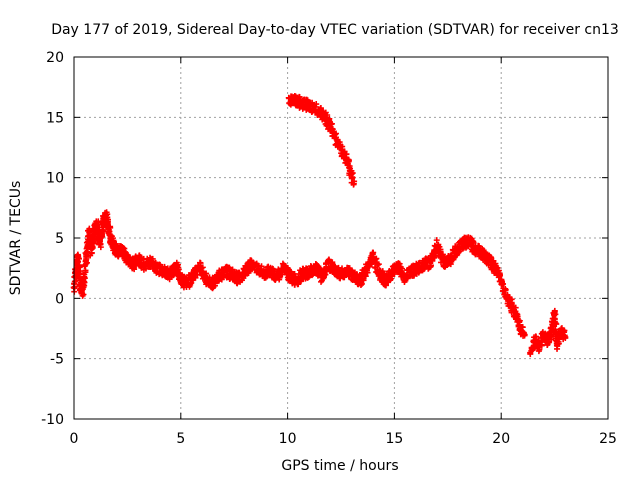 This screenshot has height=480, width=640. I want to click on y-tick-label: 0, so click(59, 299).